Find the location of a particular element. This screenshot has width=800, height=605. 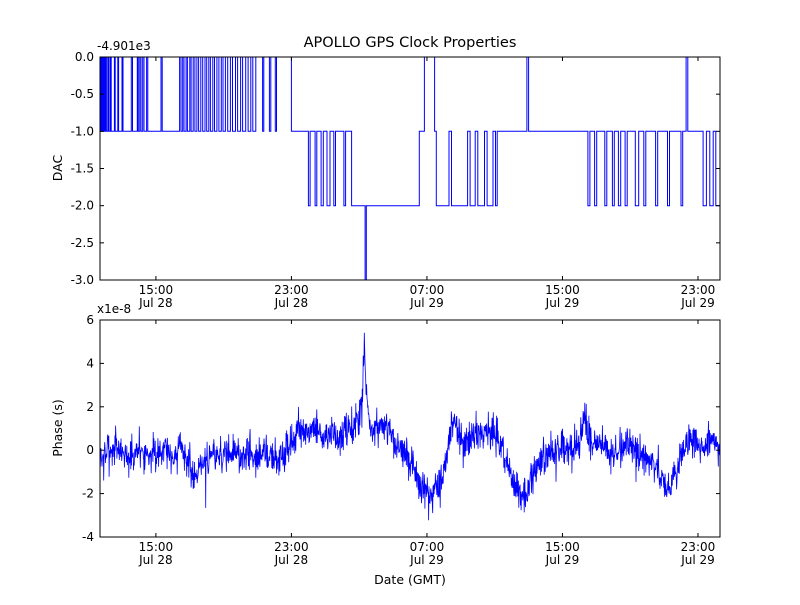

y-tick-label: 4 is located at coordinates (90, 363).